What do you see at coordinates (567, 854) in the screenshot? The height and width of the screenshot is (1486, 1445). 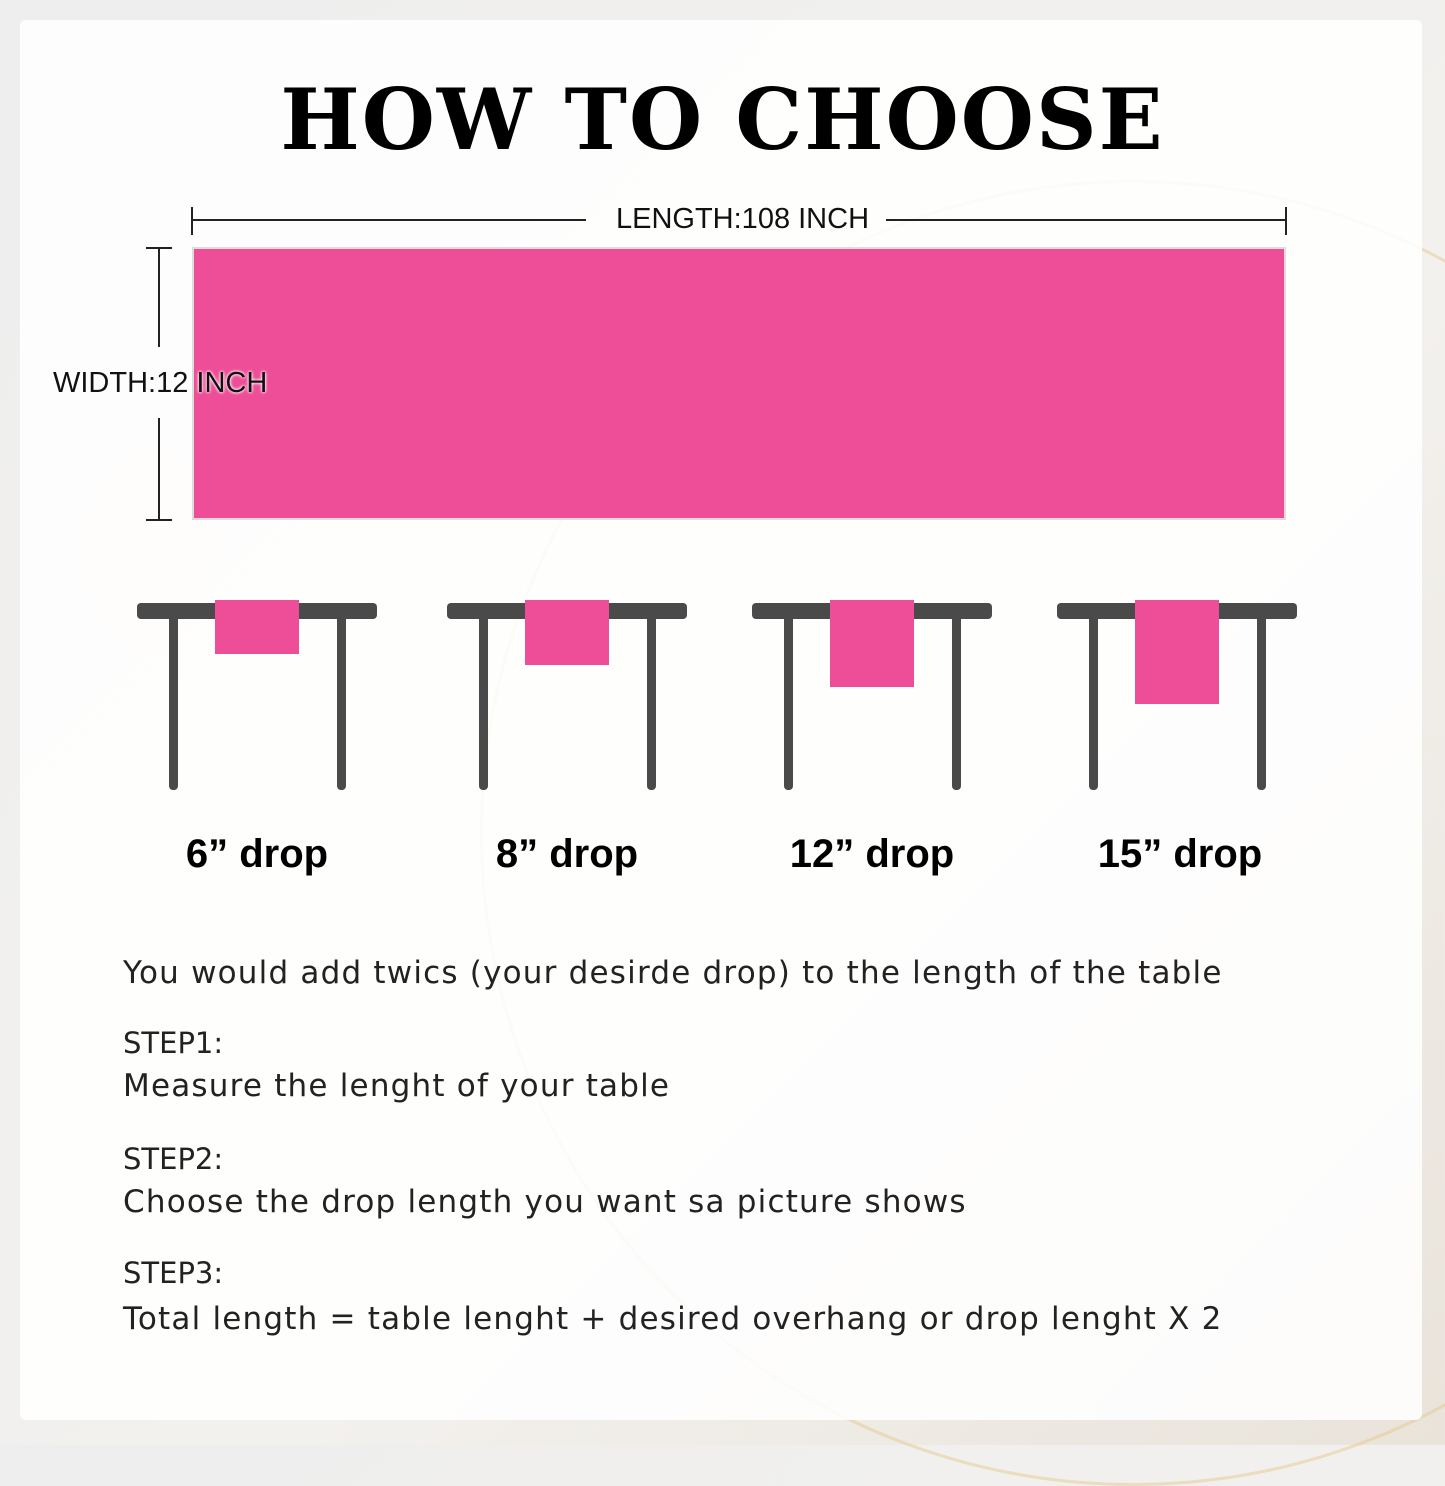 I see `drop-label: 8” drop` at bounding box center [567, 854].